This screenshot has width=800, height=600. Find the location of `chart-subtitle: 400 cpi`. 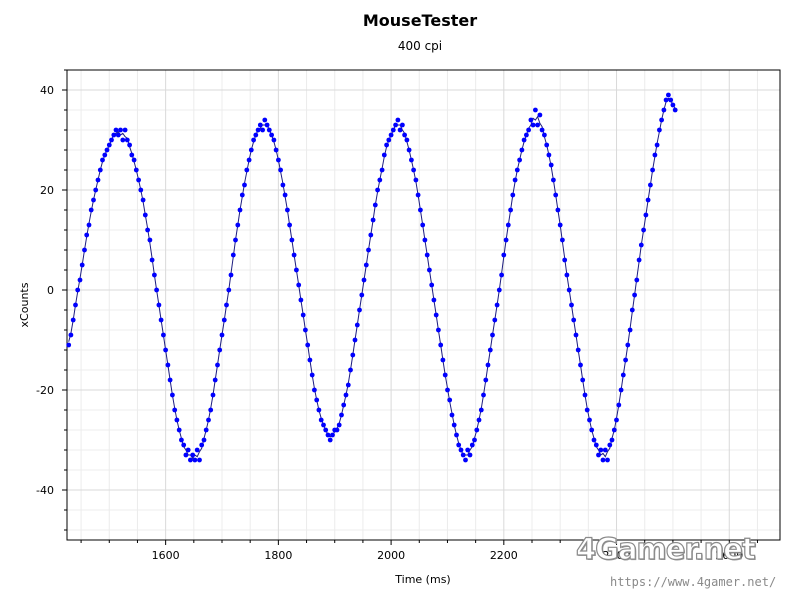

chart-subtitle: 400 cpi is located at coordinates (420, 46).